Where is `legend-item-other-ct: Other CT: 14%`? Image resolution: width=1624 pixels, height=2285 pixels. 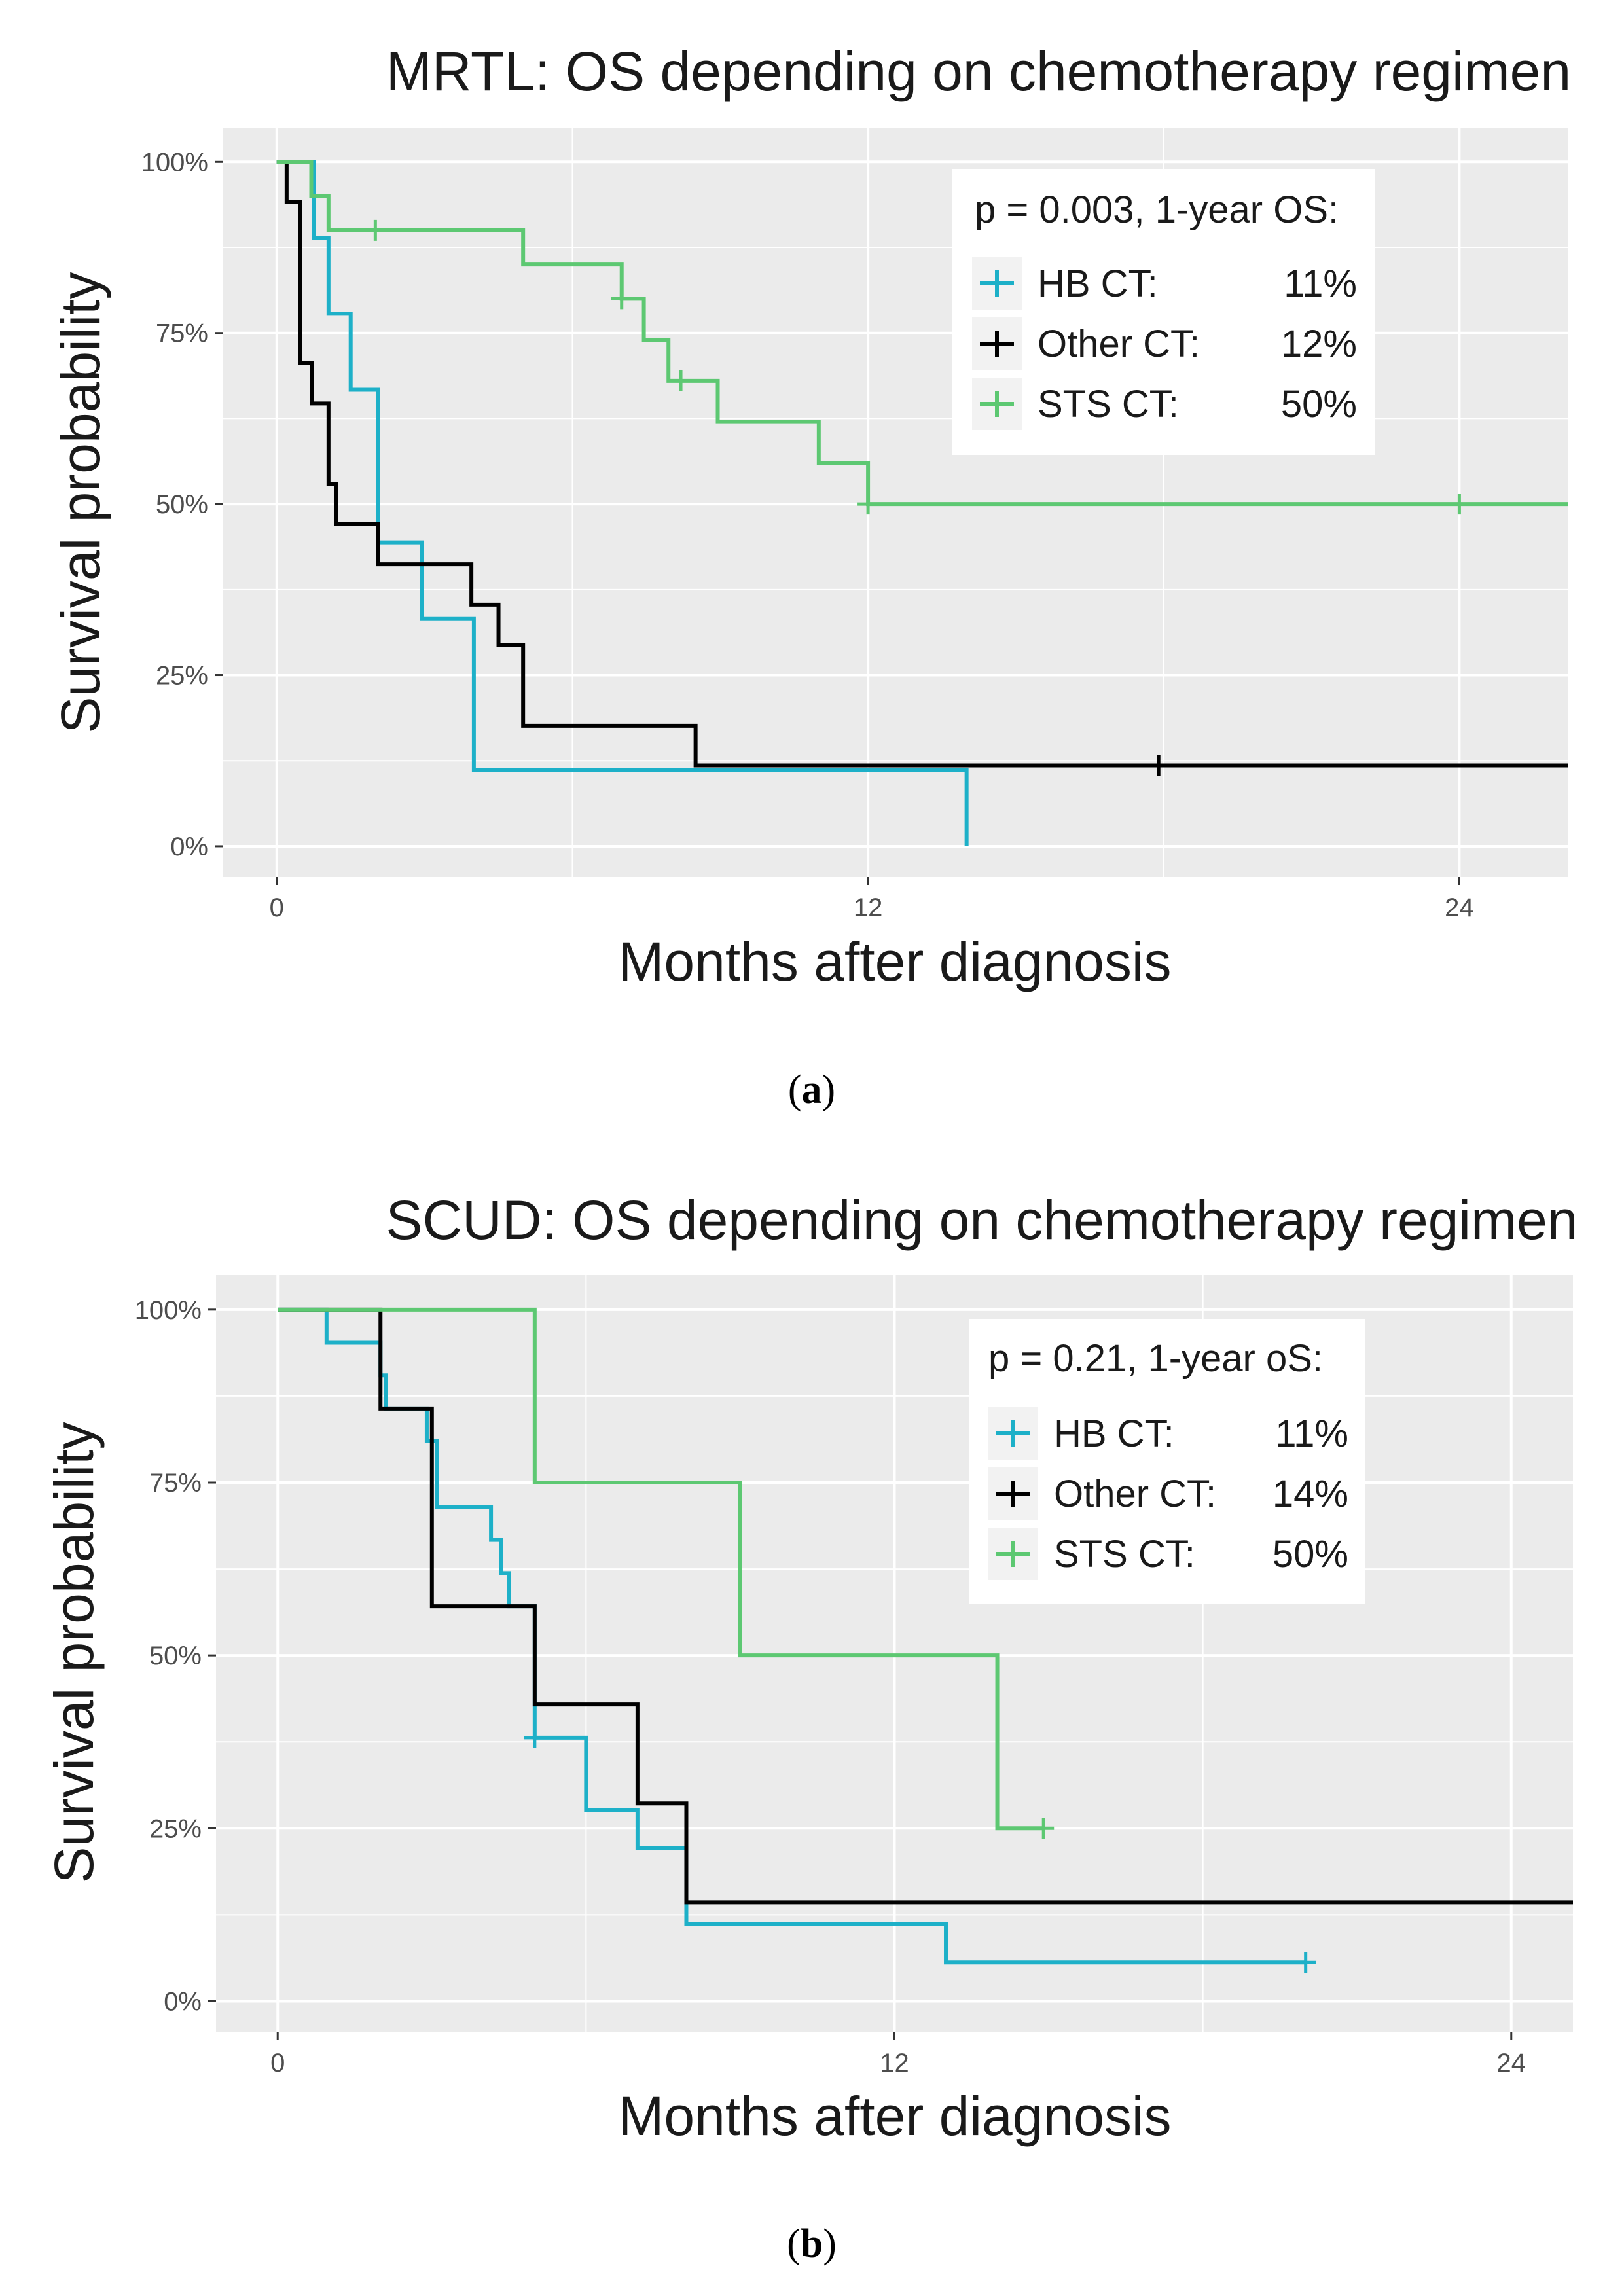 legend-item-other-ct: Other CT: 14% is located at coordinates (1168, 1493).